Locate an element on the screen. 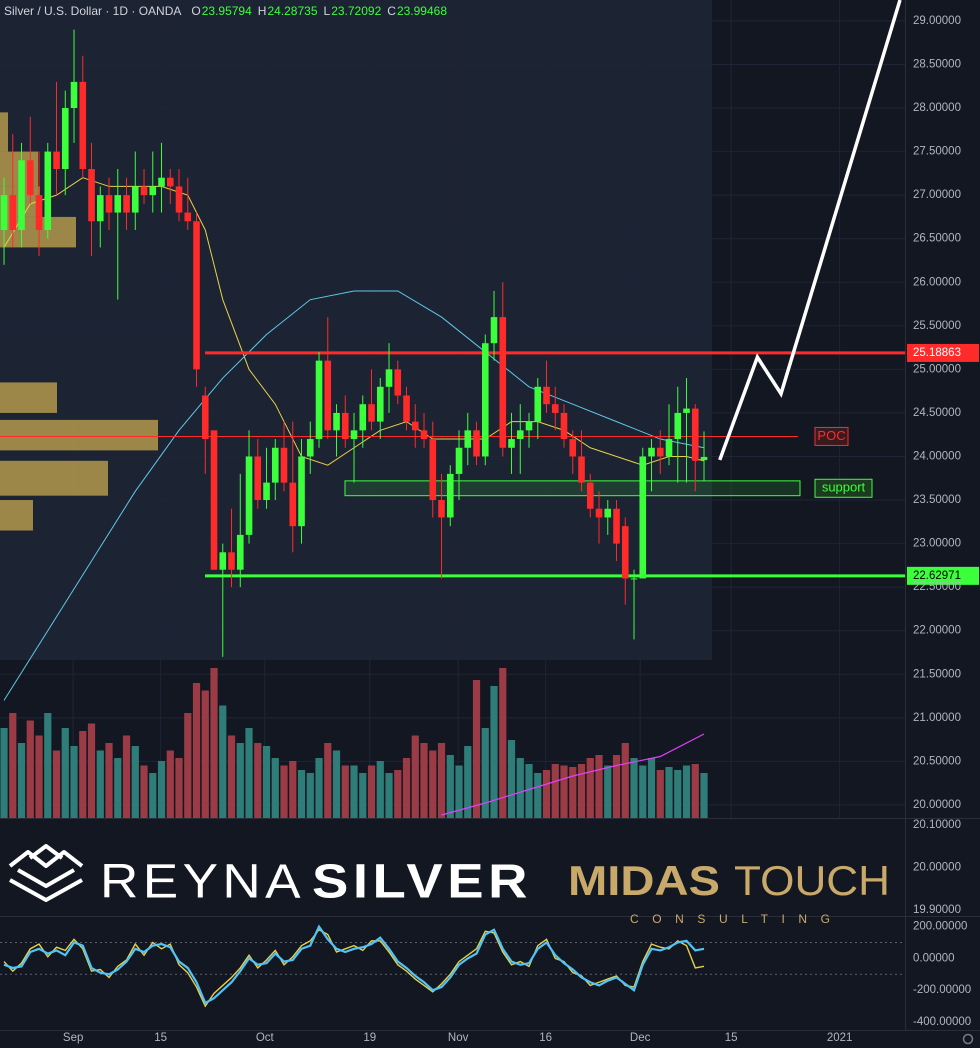 The width and height of the screenshot is (980, 1048). y-tick-label: 25.00000 is located at coordinates (937, 369).